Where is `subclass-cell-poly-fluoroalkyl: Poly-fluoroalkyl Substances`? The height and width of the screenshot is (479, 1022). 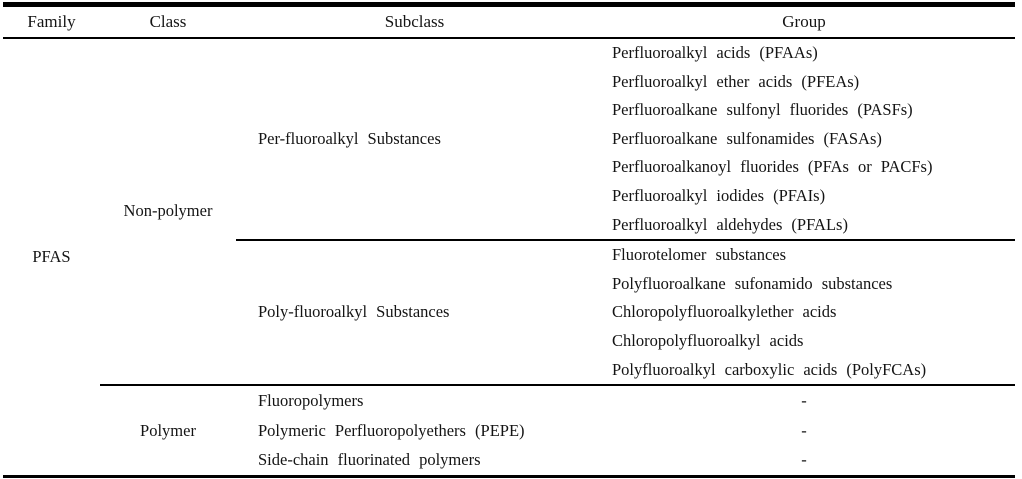 subclass-cell-poly-fluoroalkyl: Poly-fluoroalkyl Substances is located at coordinates (414, 312).